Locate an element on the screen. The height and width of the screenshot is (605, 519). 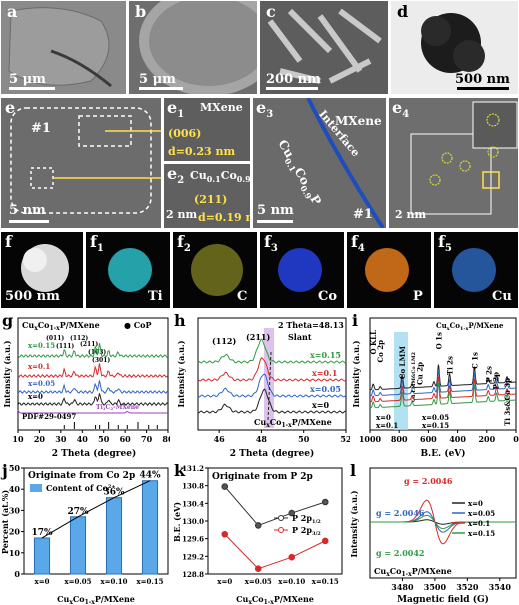
panel-f5-label: f5 is located at coordinates (445, 243).